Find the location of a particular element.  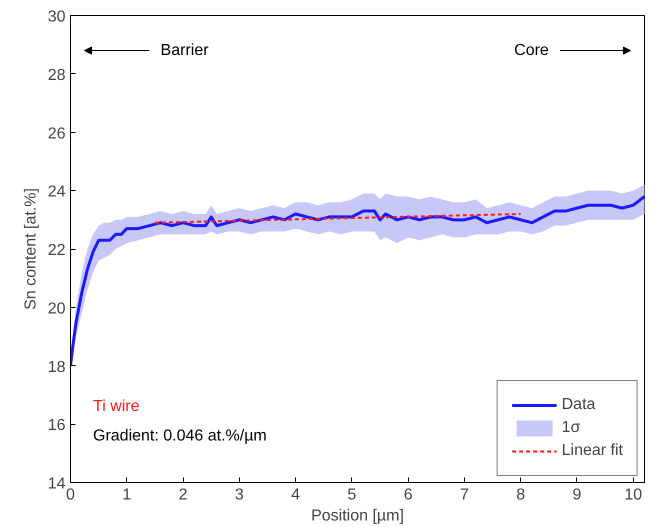

annotation: Core is located at coordinates (531, 51).